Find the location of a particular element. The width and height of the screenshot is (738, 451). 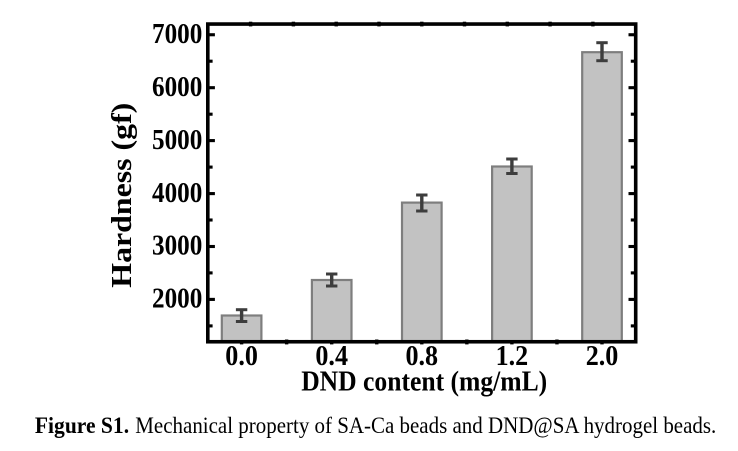

svg-text: Hardness (gf) is located at coordinates (122, 195).